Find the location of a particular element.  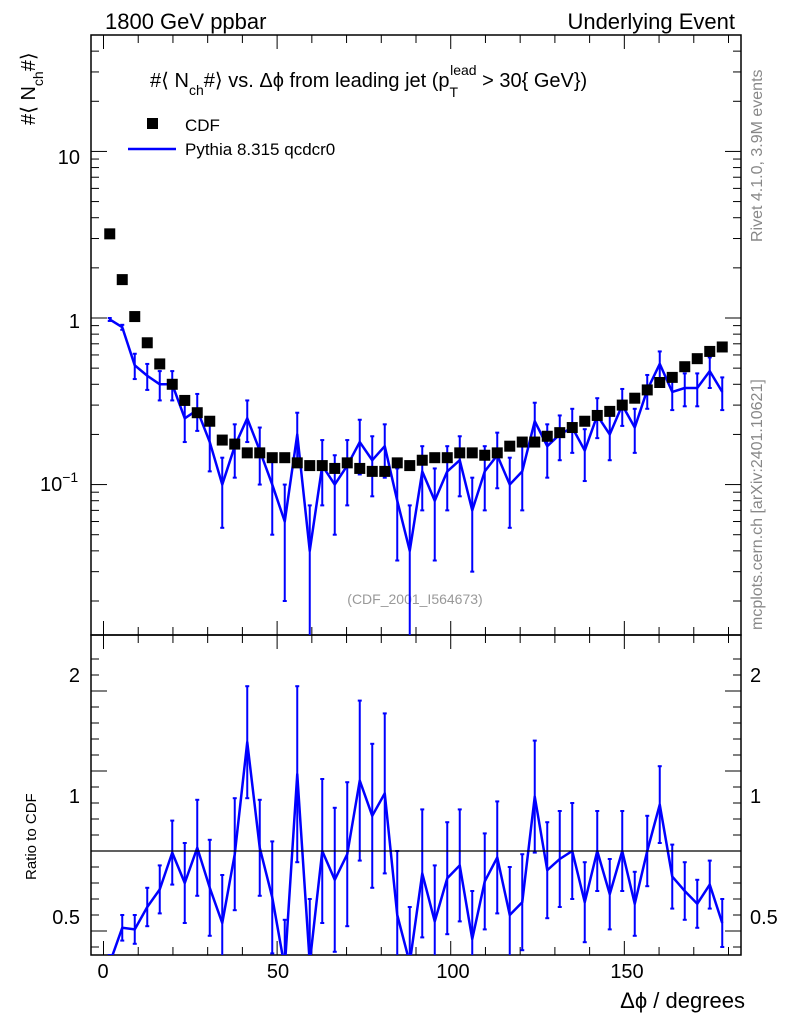

ytick-label-1: 1 is located at coordinates (74, 322).